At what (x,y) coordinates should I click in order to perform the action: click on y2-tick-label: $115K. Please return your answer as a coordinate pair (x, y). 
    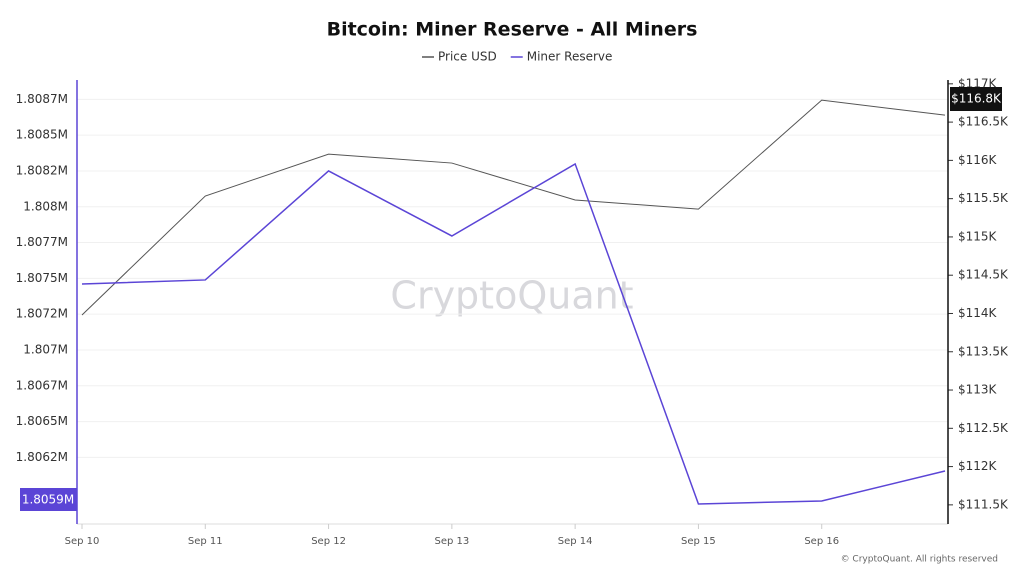
    Looking at the image, I should click on (978, 236).